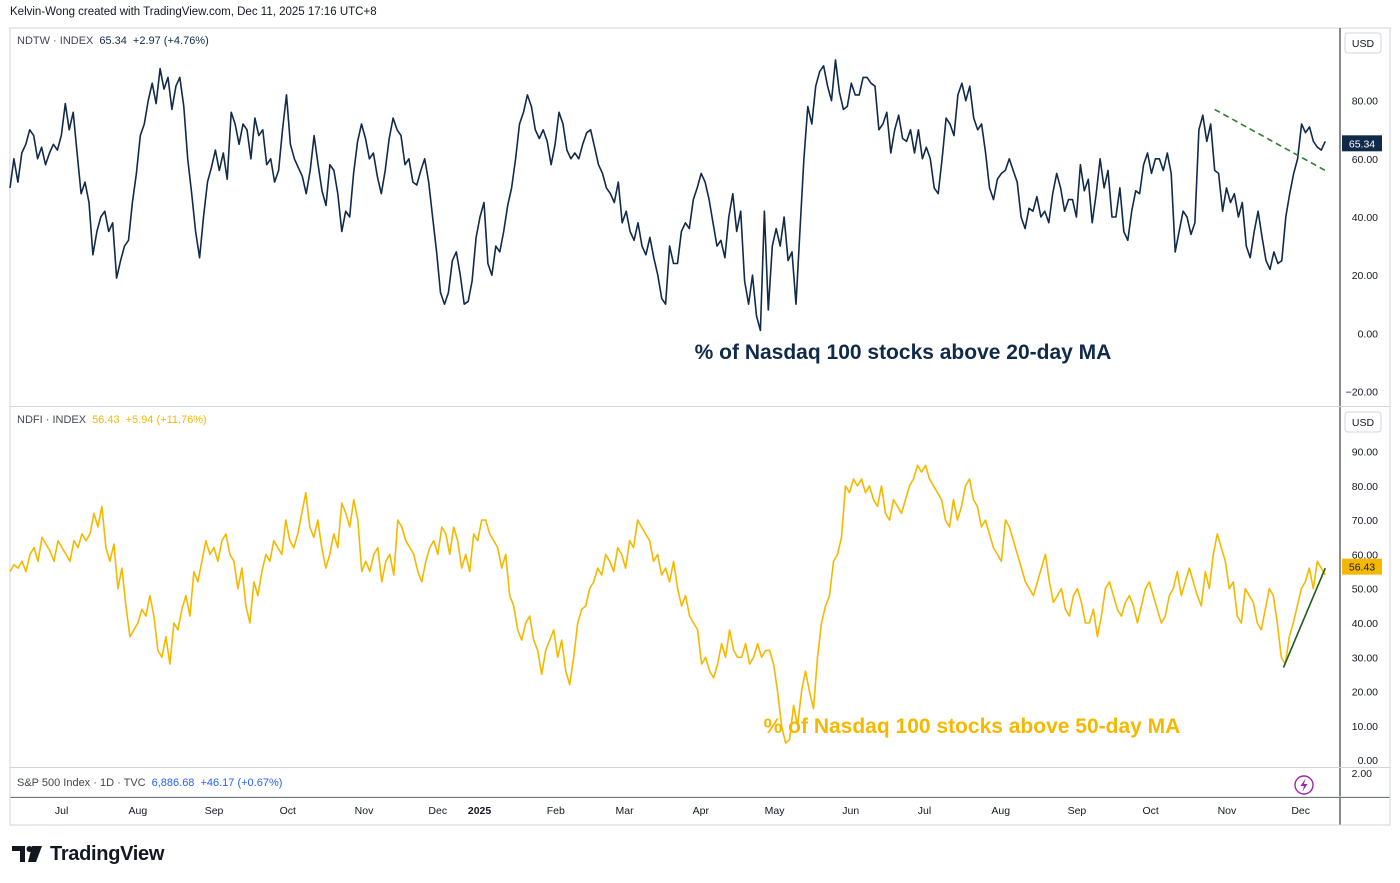 The height and width of the screenshot is (883, 1400). I want to click on x-tick-label: 2025, so click(480, 811).